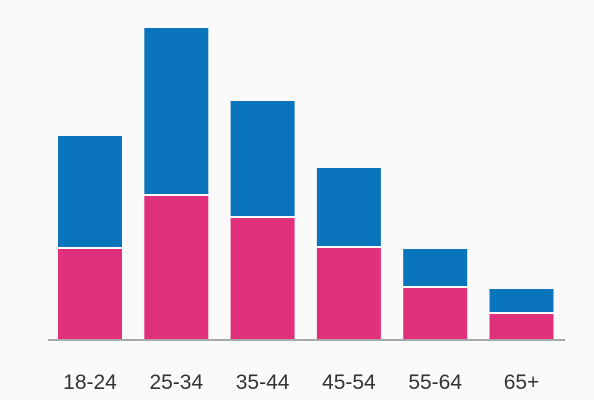  Describe the element at coordinates (263, 382) in the screenshot. I see `x-tick-label: 35-44` at that location.